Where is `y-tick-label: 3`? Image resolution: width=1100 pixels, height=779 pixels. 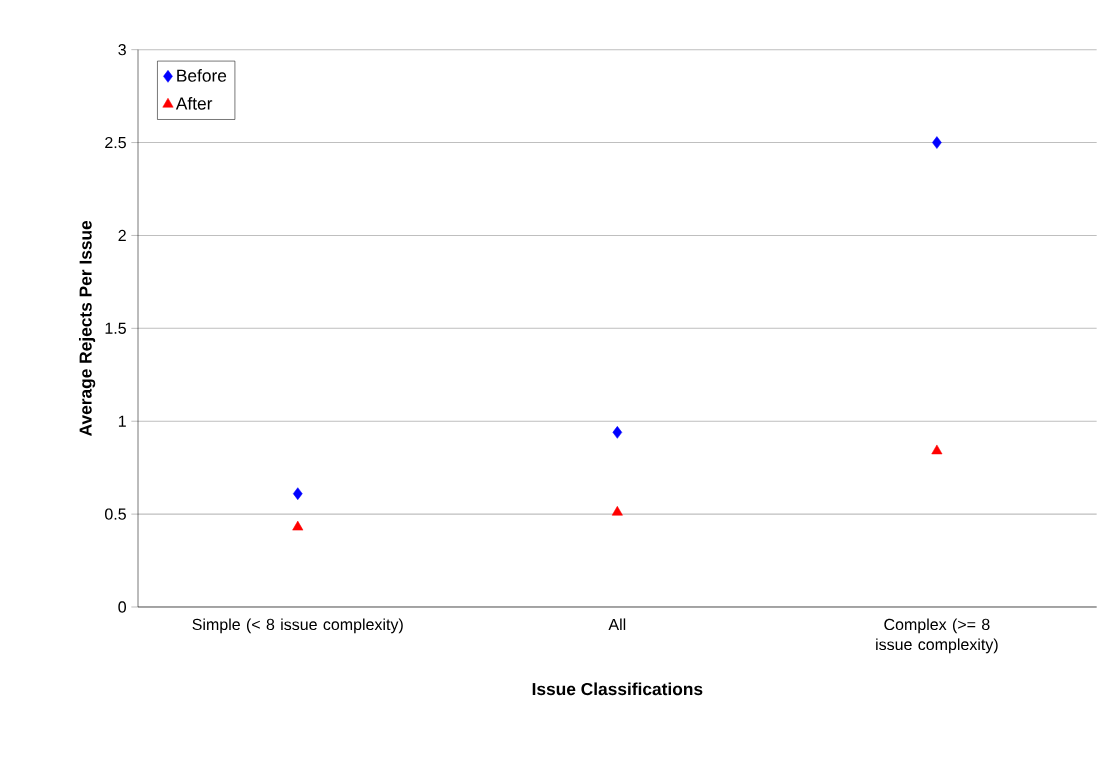
y-tick-label: 3 is located at coordinates (122, 50).